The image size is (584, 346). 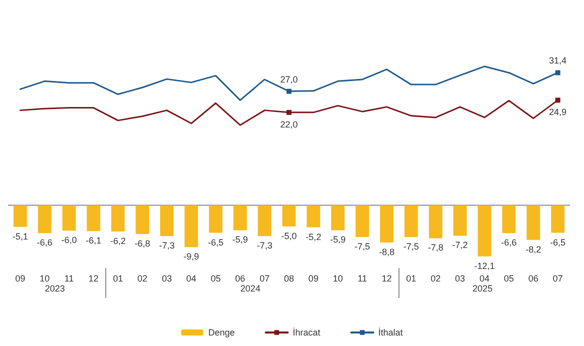 What do you see at coordinates (289, 79) in the screenshot?
I see `data-label: 27,0` at bounding box center [289, 79].